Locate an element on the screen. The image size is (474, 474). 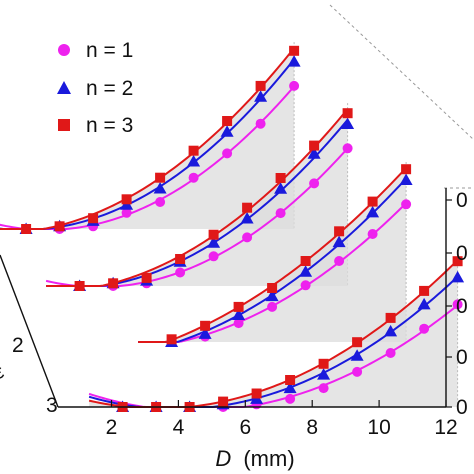
x-axis-unit: (mm) is located at coordinates (268, 458).